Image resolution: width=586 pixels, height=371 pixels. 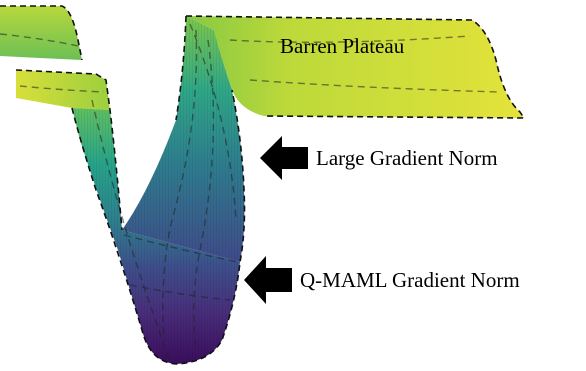 I want to click on qmaml-gradient-norm-label: Q-MAML Gradient Norm, so click(x=410, y=280).